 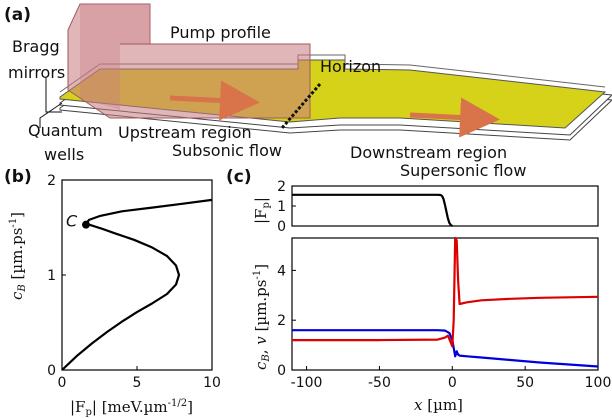 I want to click on panel-c-top-marks, so click(x=372, y=210).